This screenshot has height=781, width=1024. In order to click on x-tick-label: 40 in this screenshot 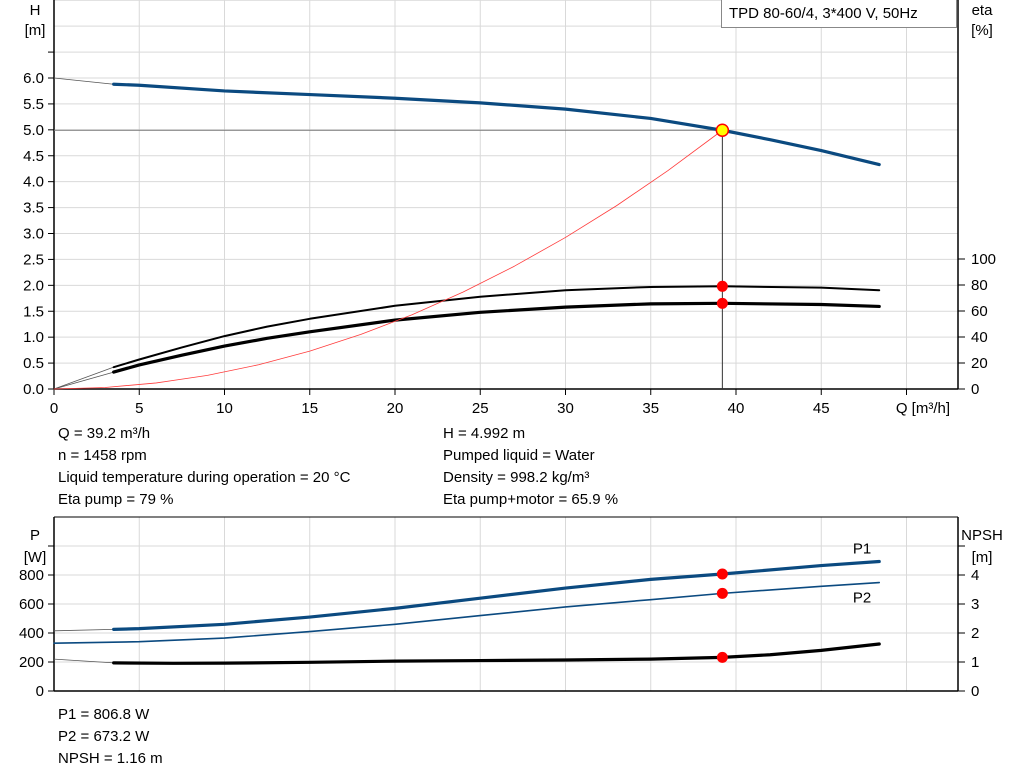, I will do `click(736, 408)`.